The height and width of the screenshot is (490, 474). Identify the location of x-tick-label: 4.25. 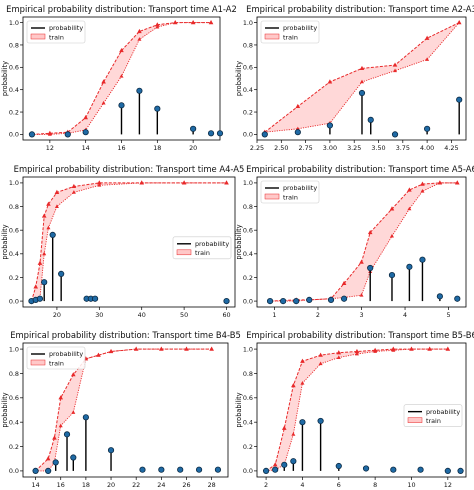
(451, 148).